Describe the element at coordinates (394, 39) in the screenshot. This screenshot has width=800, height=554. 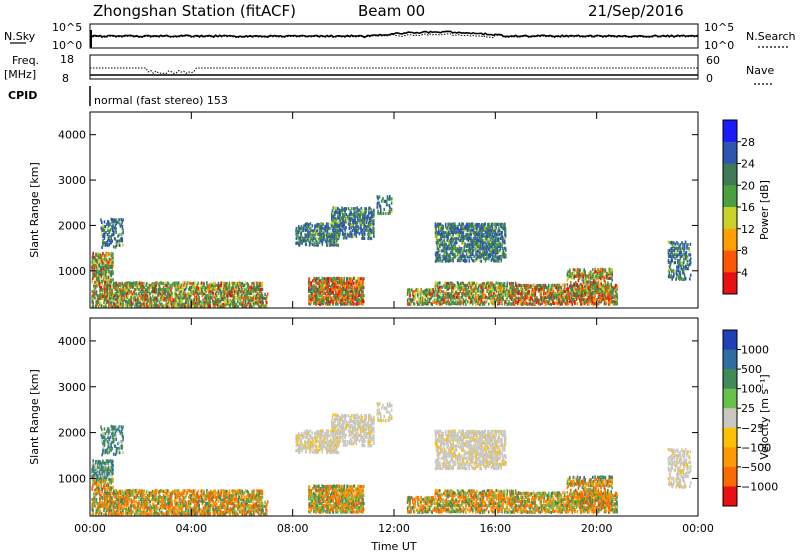
I see `nsky-trace` at that location.